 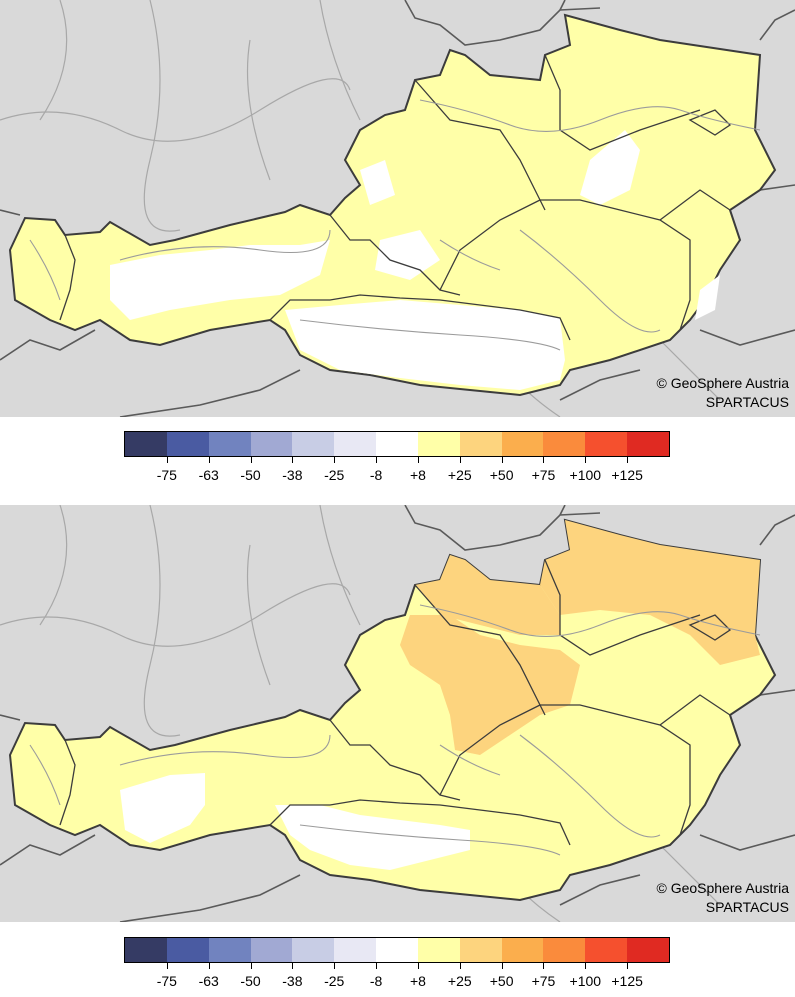 I want to click on color-legend-1: -75 -63 -50 -38 -25 -8 +8 +25 +50 +75 +100 +125, so click(x=397, y=461).